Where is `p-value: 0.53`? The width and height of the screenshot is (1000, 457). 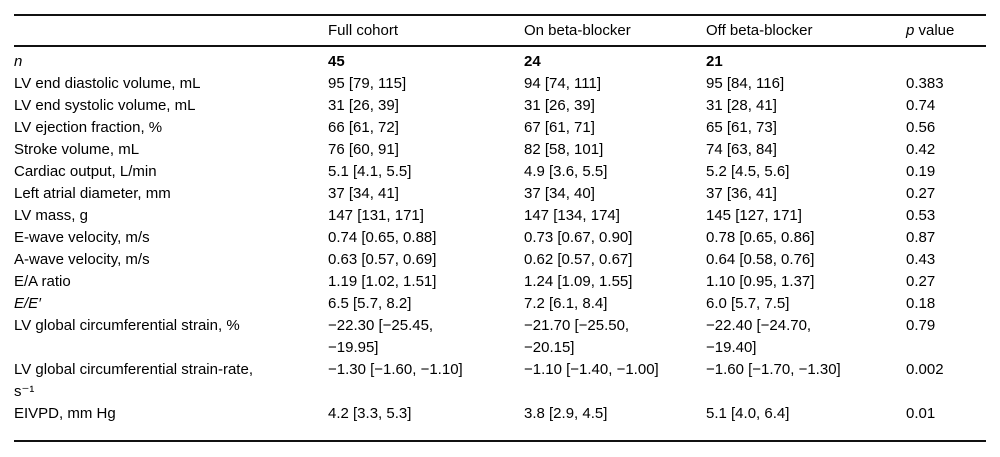 p-value: 0.53 is located at coordinates (921, 215).